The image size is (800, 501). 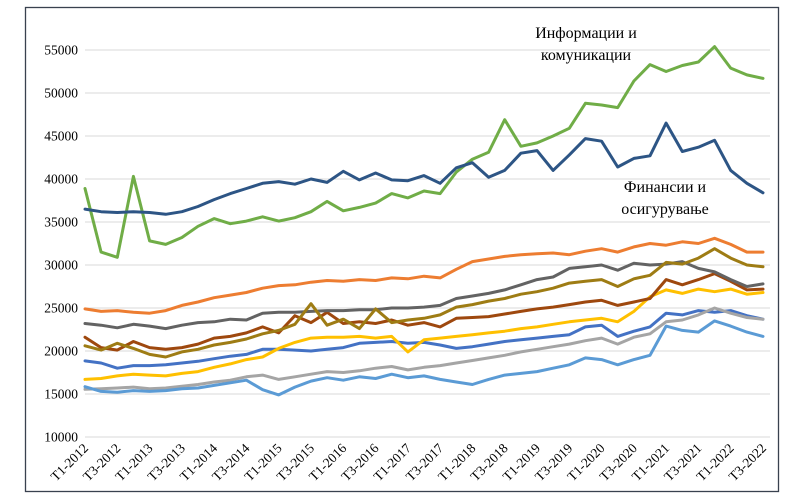 I want to click on y-axis-tick-label: 40000, so click(x=61, y=179).